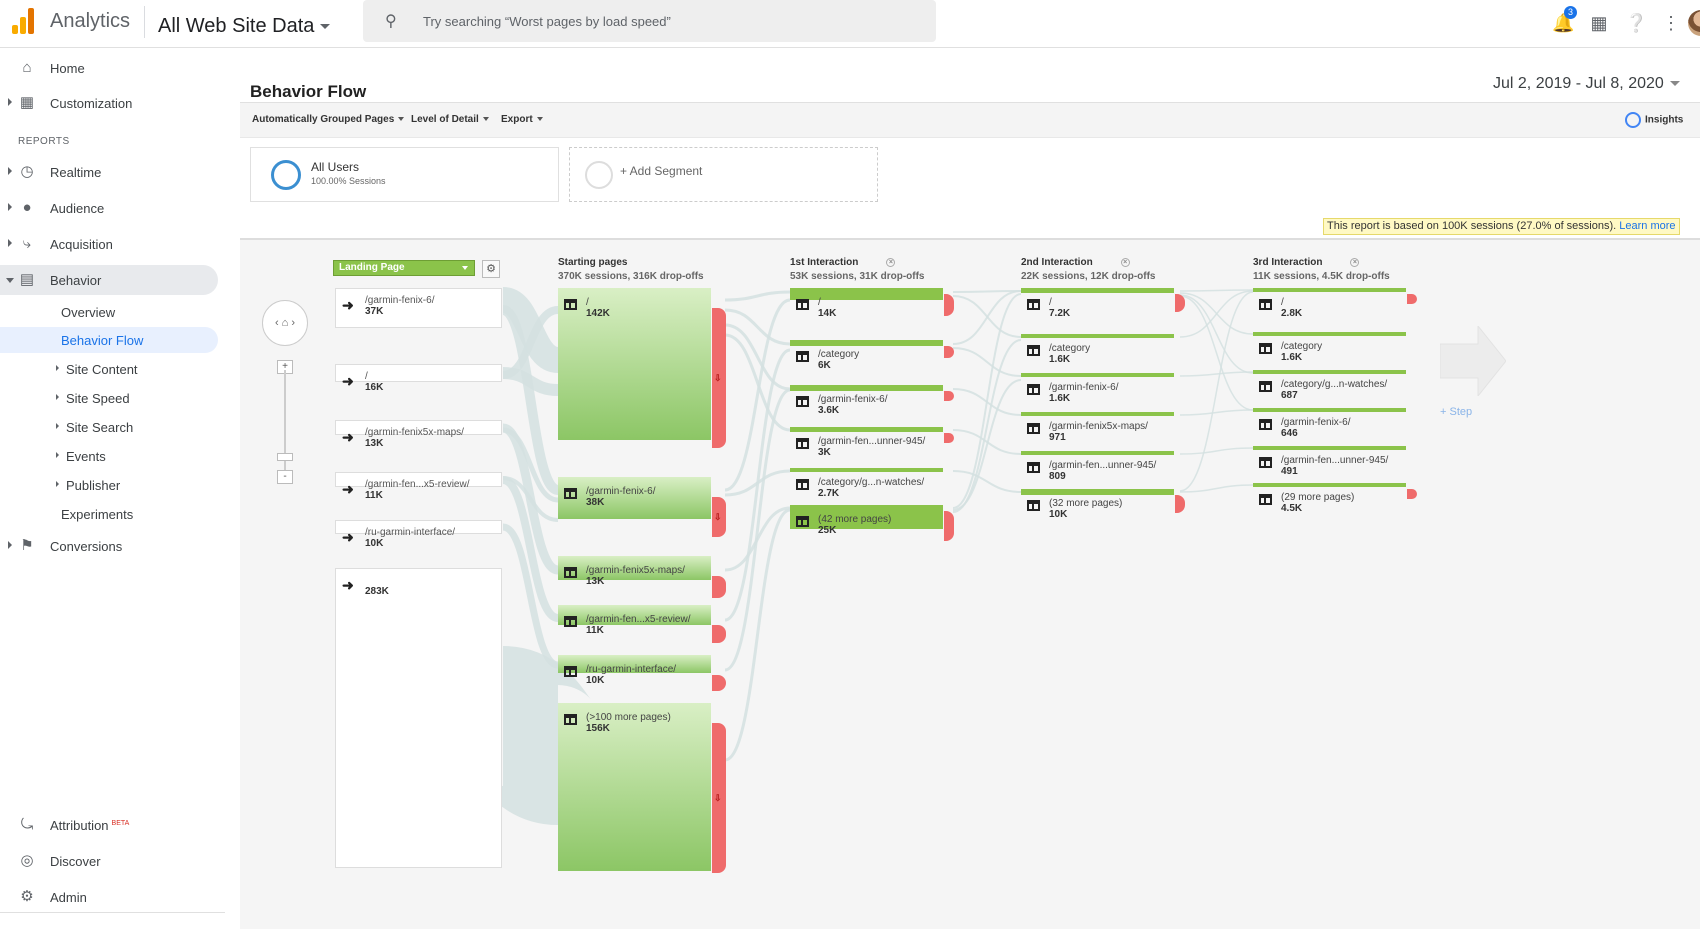 The width and height of the screenshot is (1700, 929). I want to click on sub-overview: Overview, so click(109, 312).